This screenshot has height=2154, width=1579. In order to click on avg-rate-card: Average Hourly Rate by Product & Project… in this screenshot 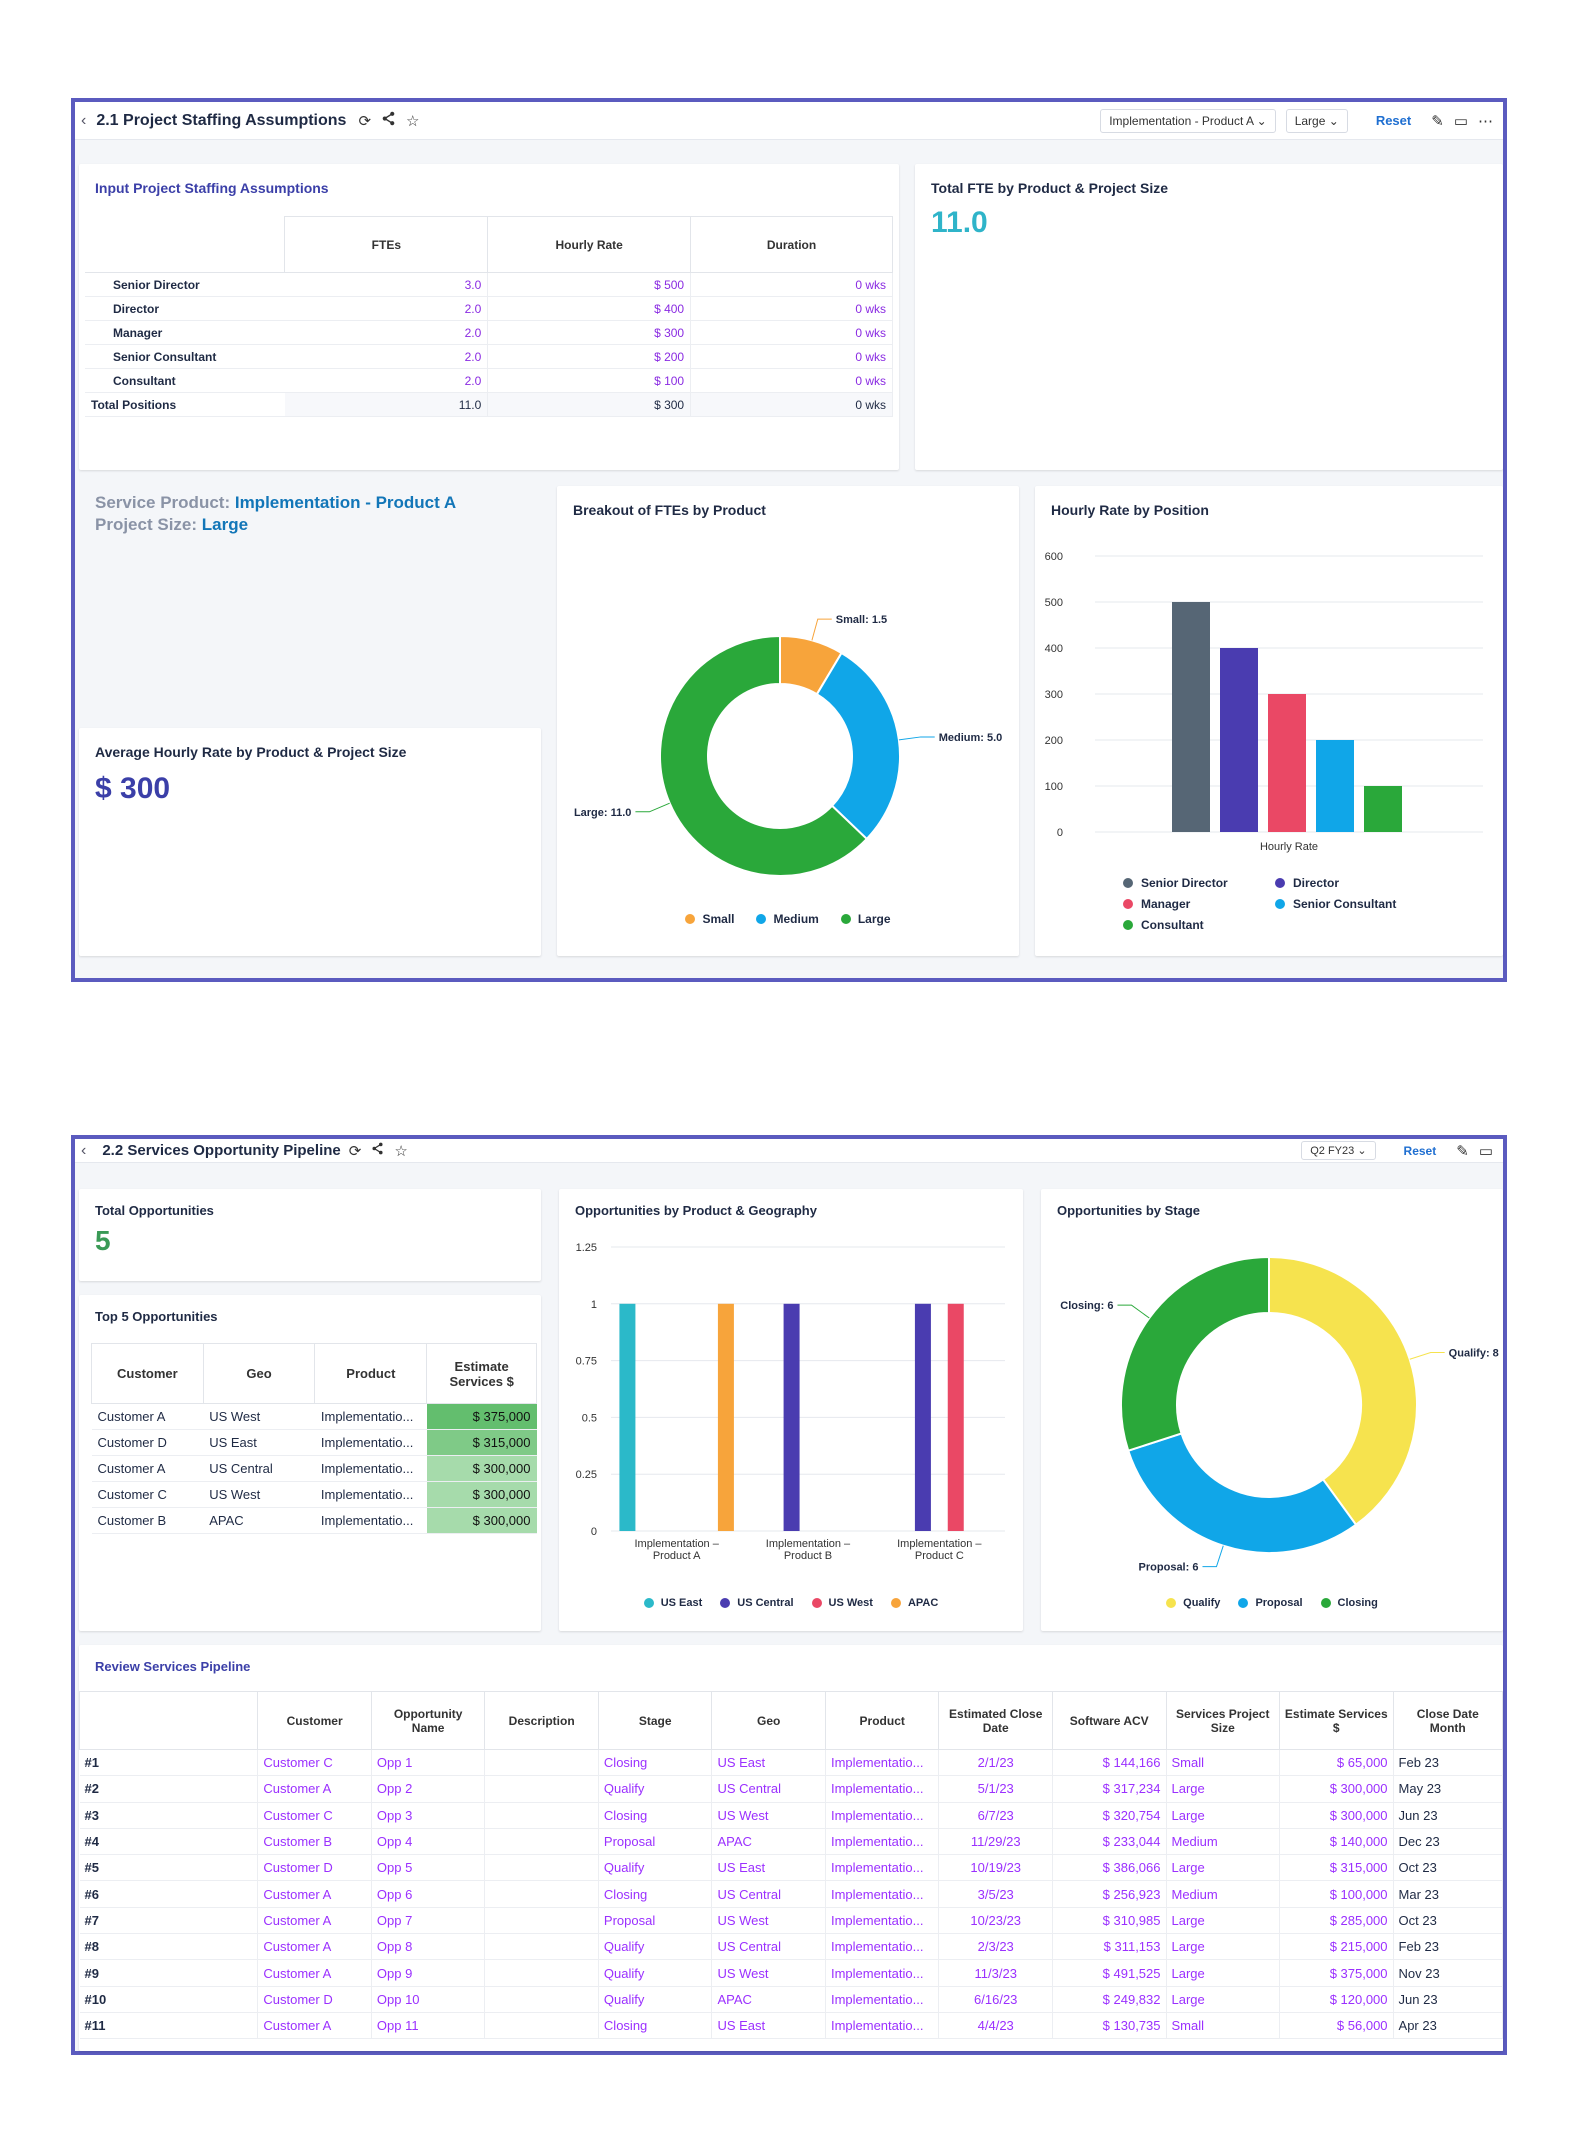, I will do `click(310, 842)`.